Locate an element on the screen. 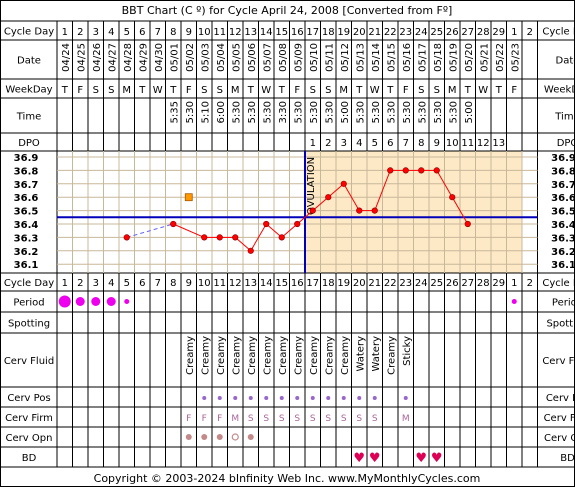 Image resolution: width=575 pixels, height=487 pixels. date-cell: 05/08 is located at coordinates (283, 57).